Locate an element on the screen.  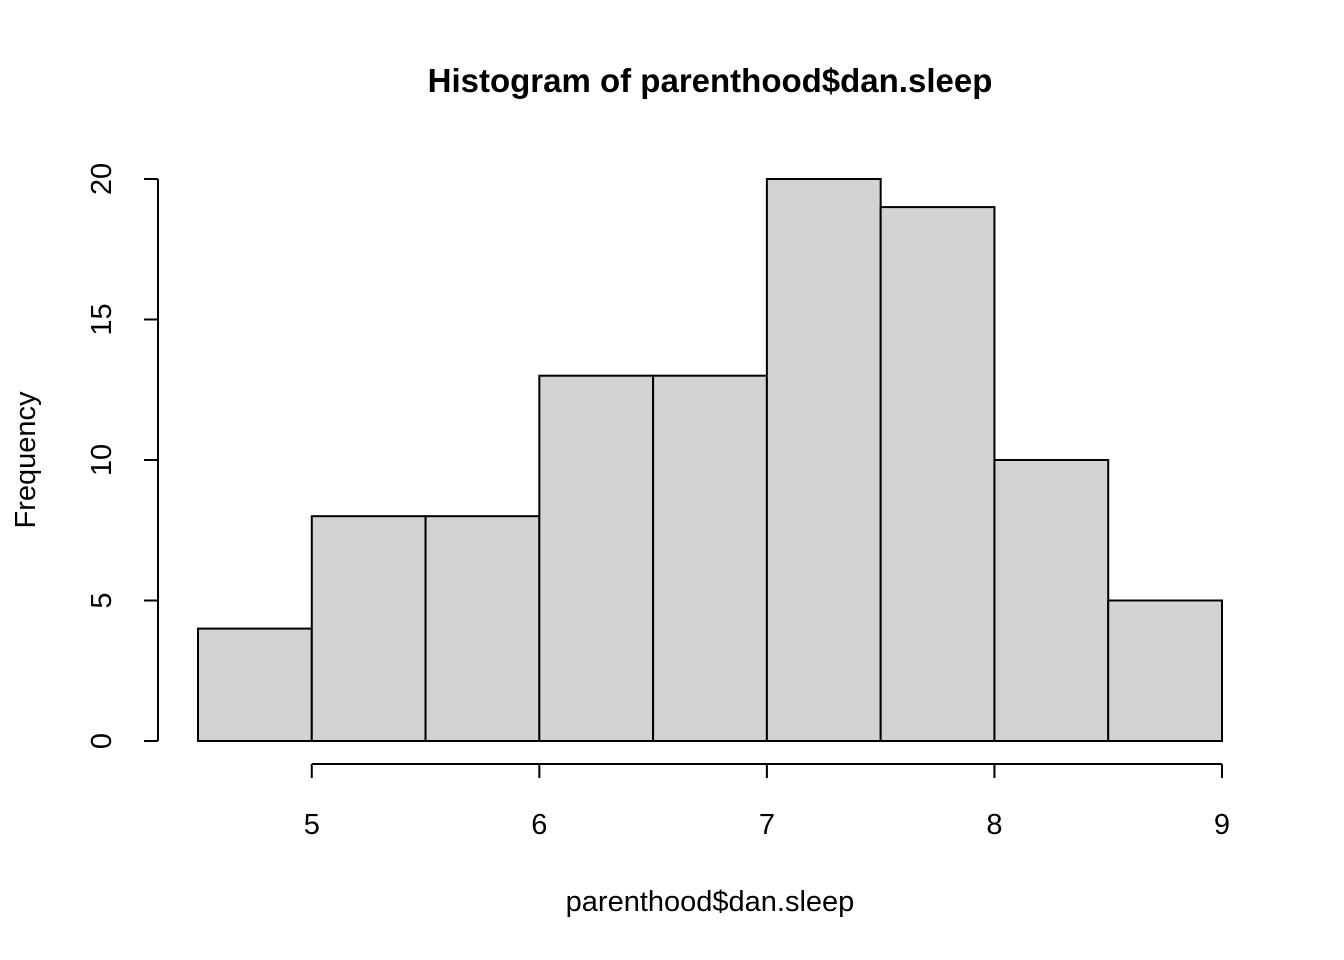
x-tick-label: 6 is located at coordinates (539, 825).